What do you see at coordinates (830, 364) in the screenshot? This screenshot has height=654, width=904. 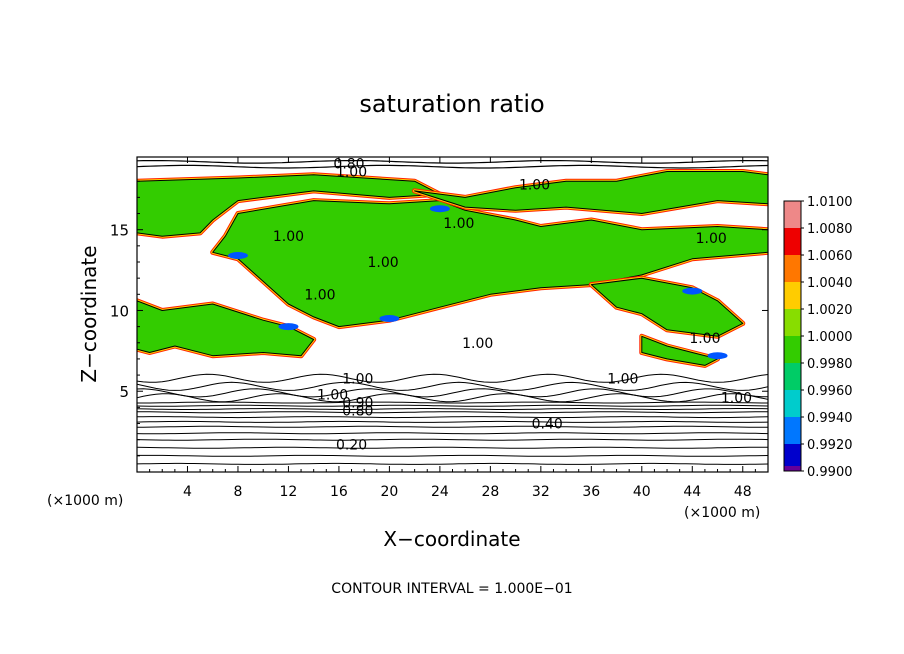 I see `colorbar-label: 0.9980` at bounding box center [830, 364].